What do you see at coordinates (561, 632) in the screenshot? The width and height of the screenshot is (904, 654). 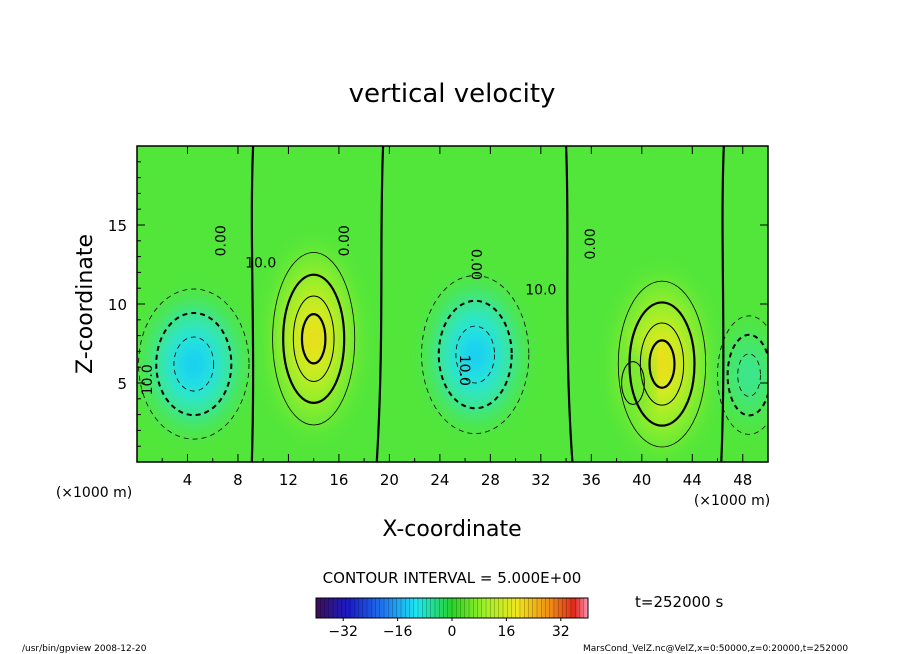 I see `colorbar-tick-label-5: 32` at bounding box center [561, 632].